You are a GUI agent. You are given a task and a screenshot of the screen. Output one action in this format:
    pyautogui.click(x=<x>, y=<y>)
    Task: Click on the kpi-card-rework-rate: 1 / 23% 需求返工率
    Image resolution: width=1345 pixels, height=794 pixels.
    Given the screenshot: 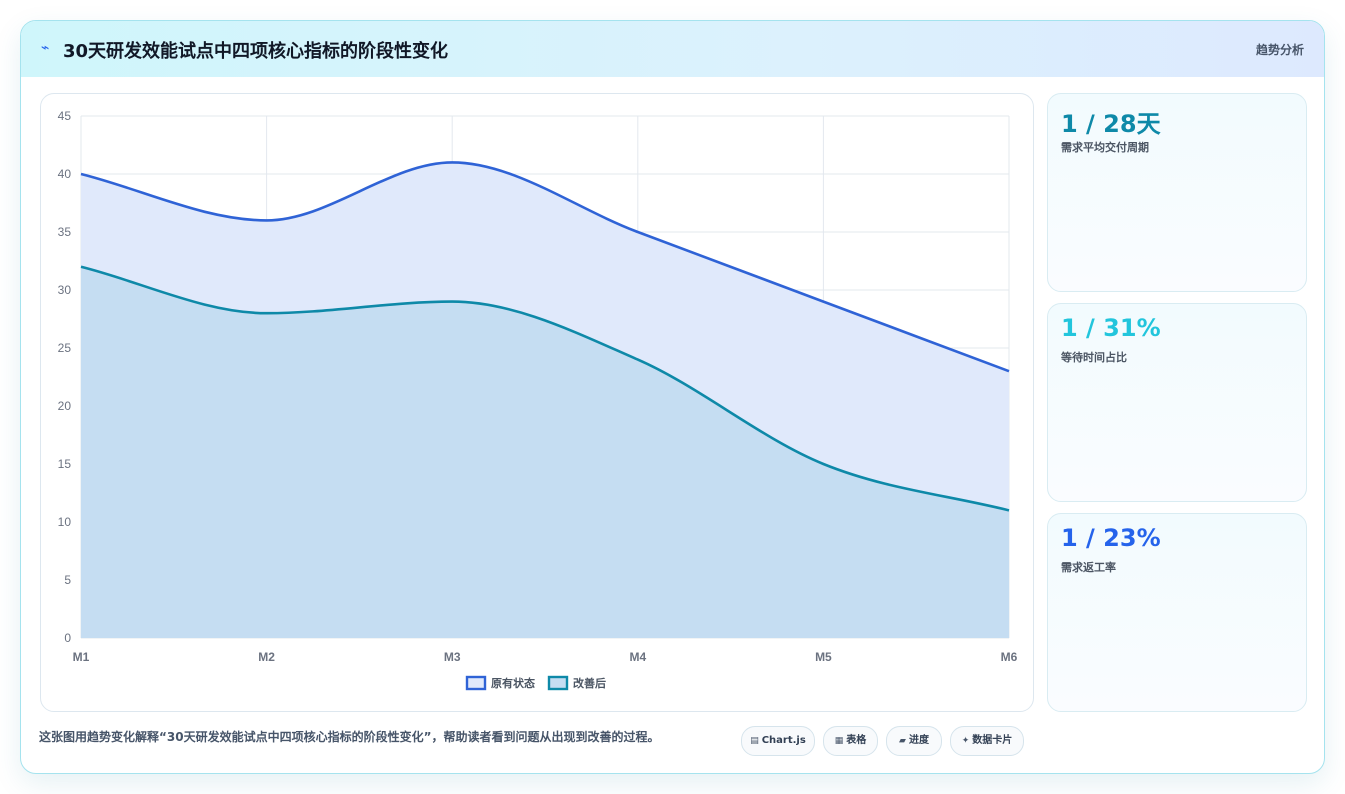 What is the action you would take?
    pyautogui.click(x=1177, y=612)
    